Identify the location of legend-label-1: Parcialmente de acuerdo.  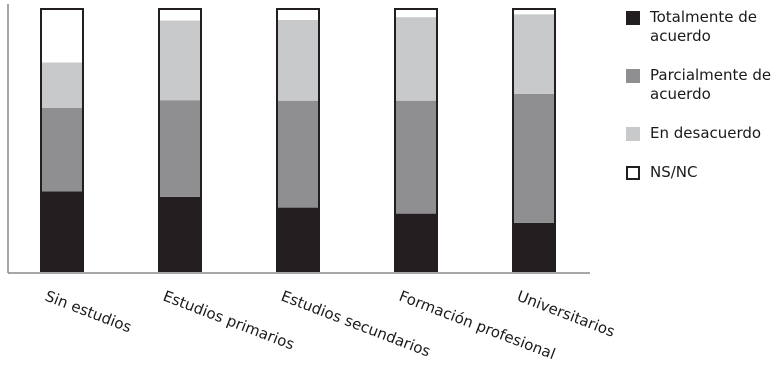
(711, 84).